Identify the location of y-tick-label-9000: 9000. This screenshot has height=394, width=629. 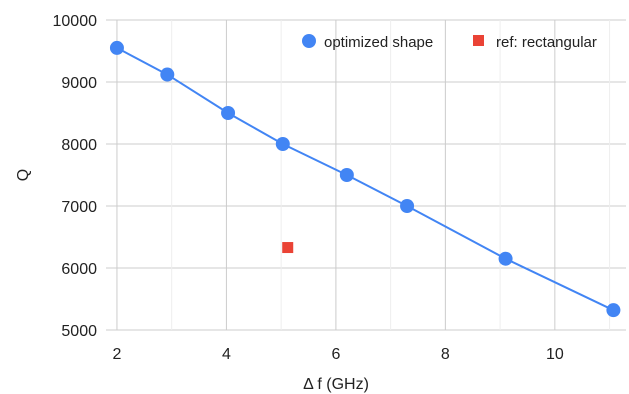
(79, 83).